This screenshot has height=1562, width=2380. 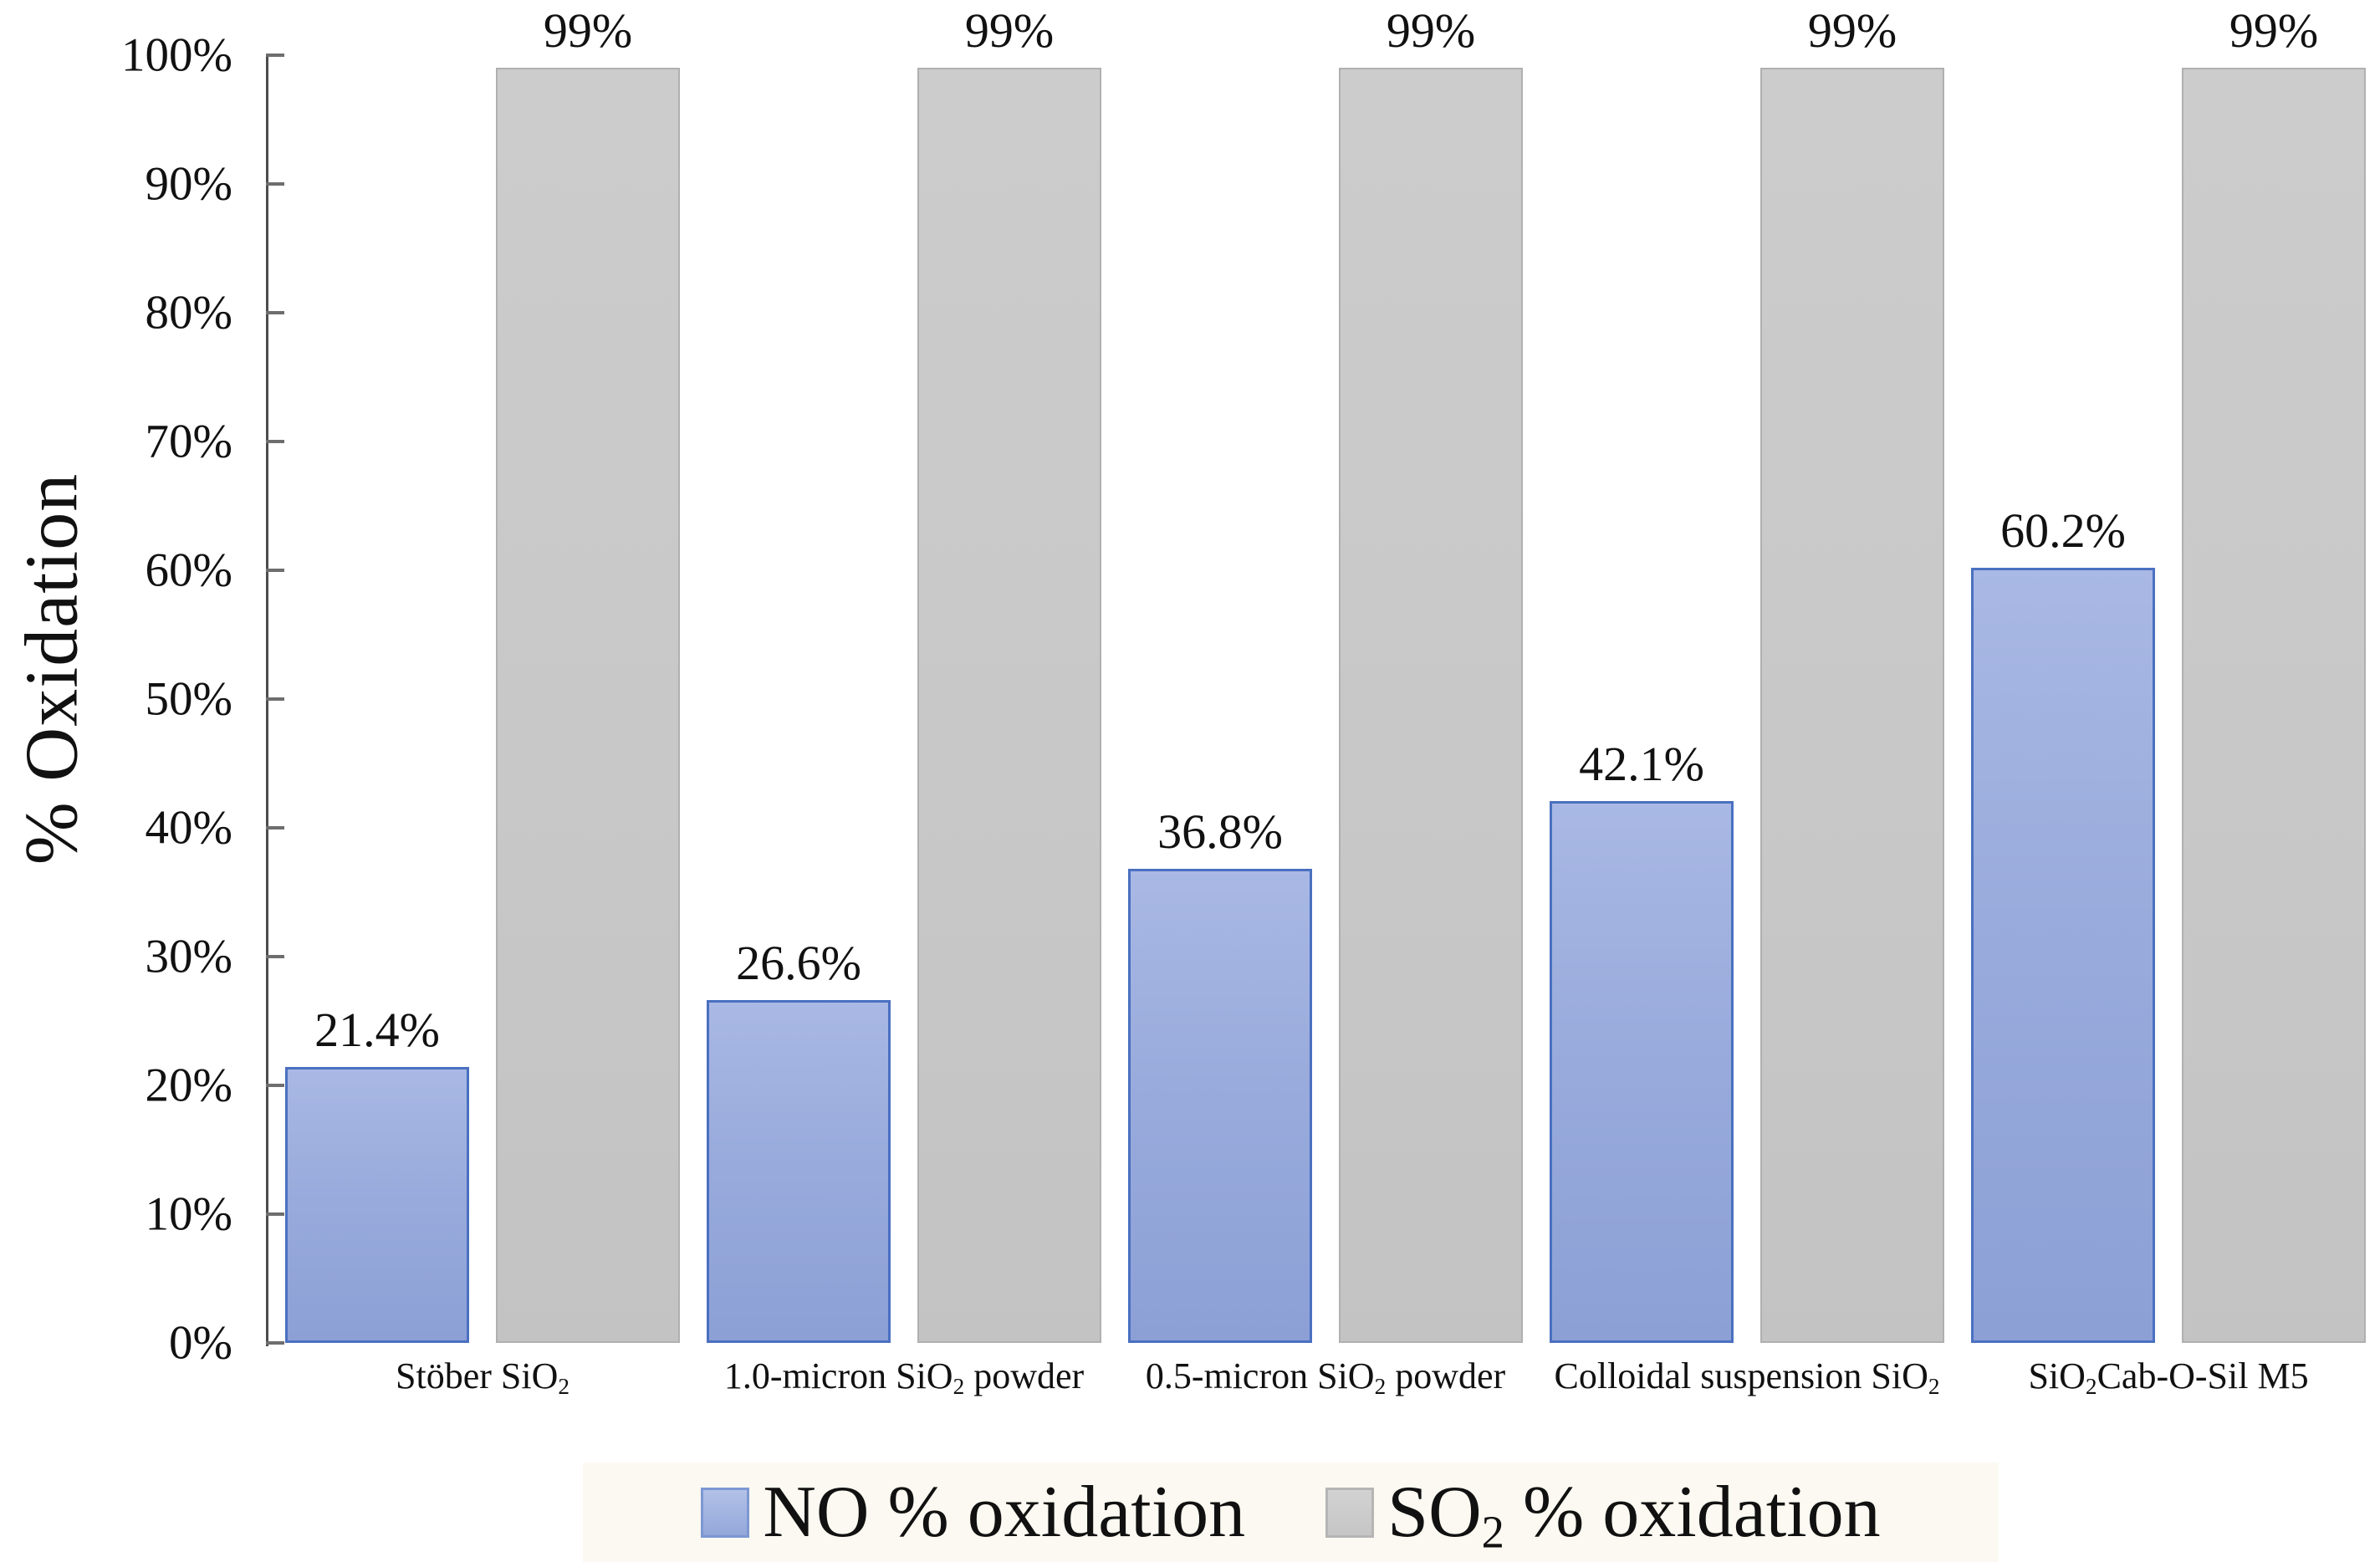 I want to click on y-axis-line, so click(x=267, y=700).